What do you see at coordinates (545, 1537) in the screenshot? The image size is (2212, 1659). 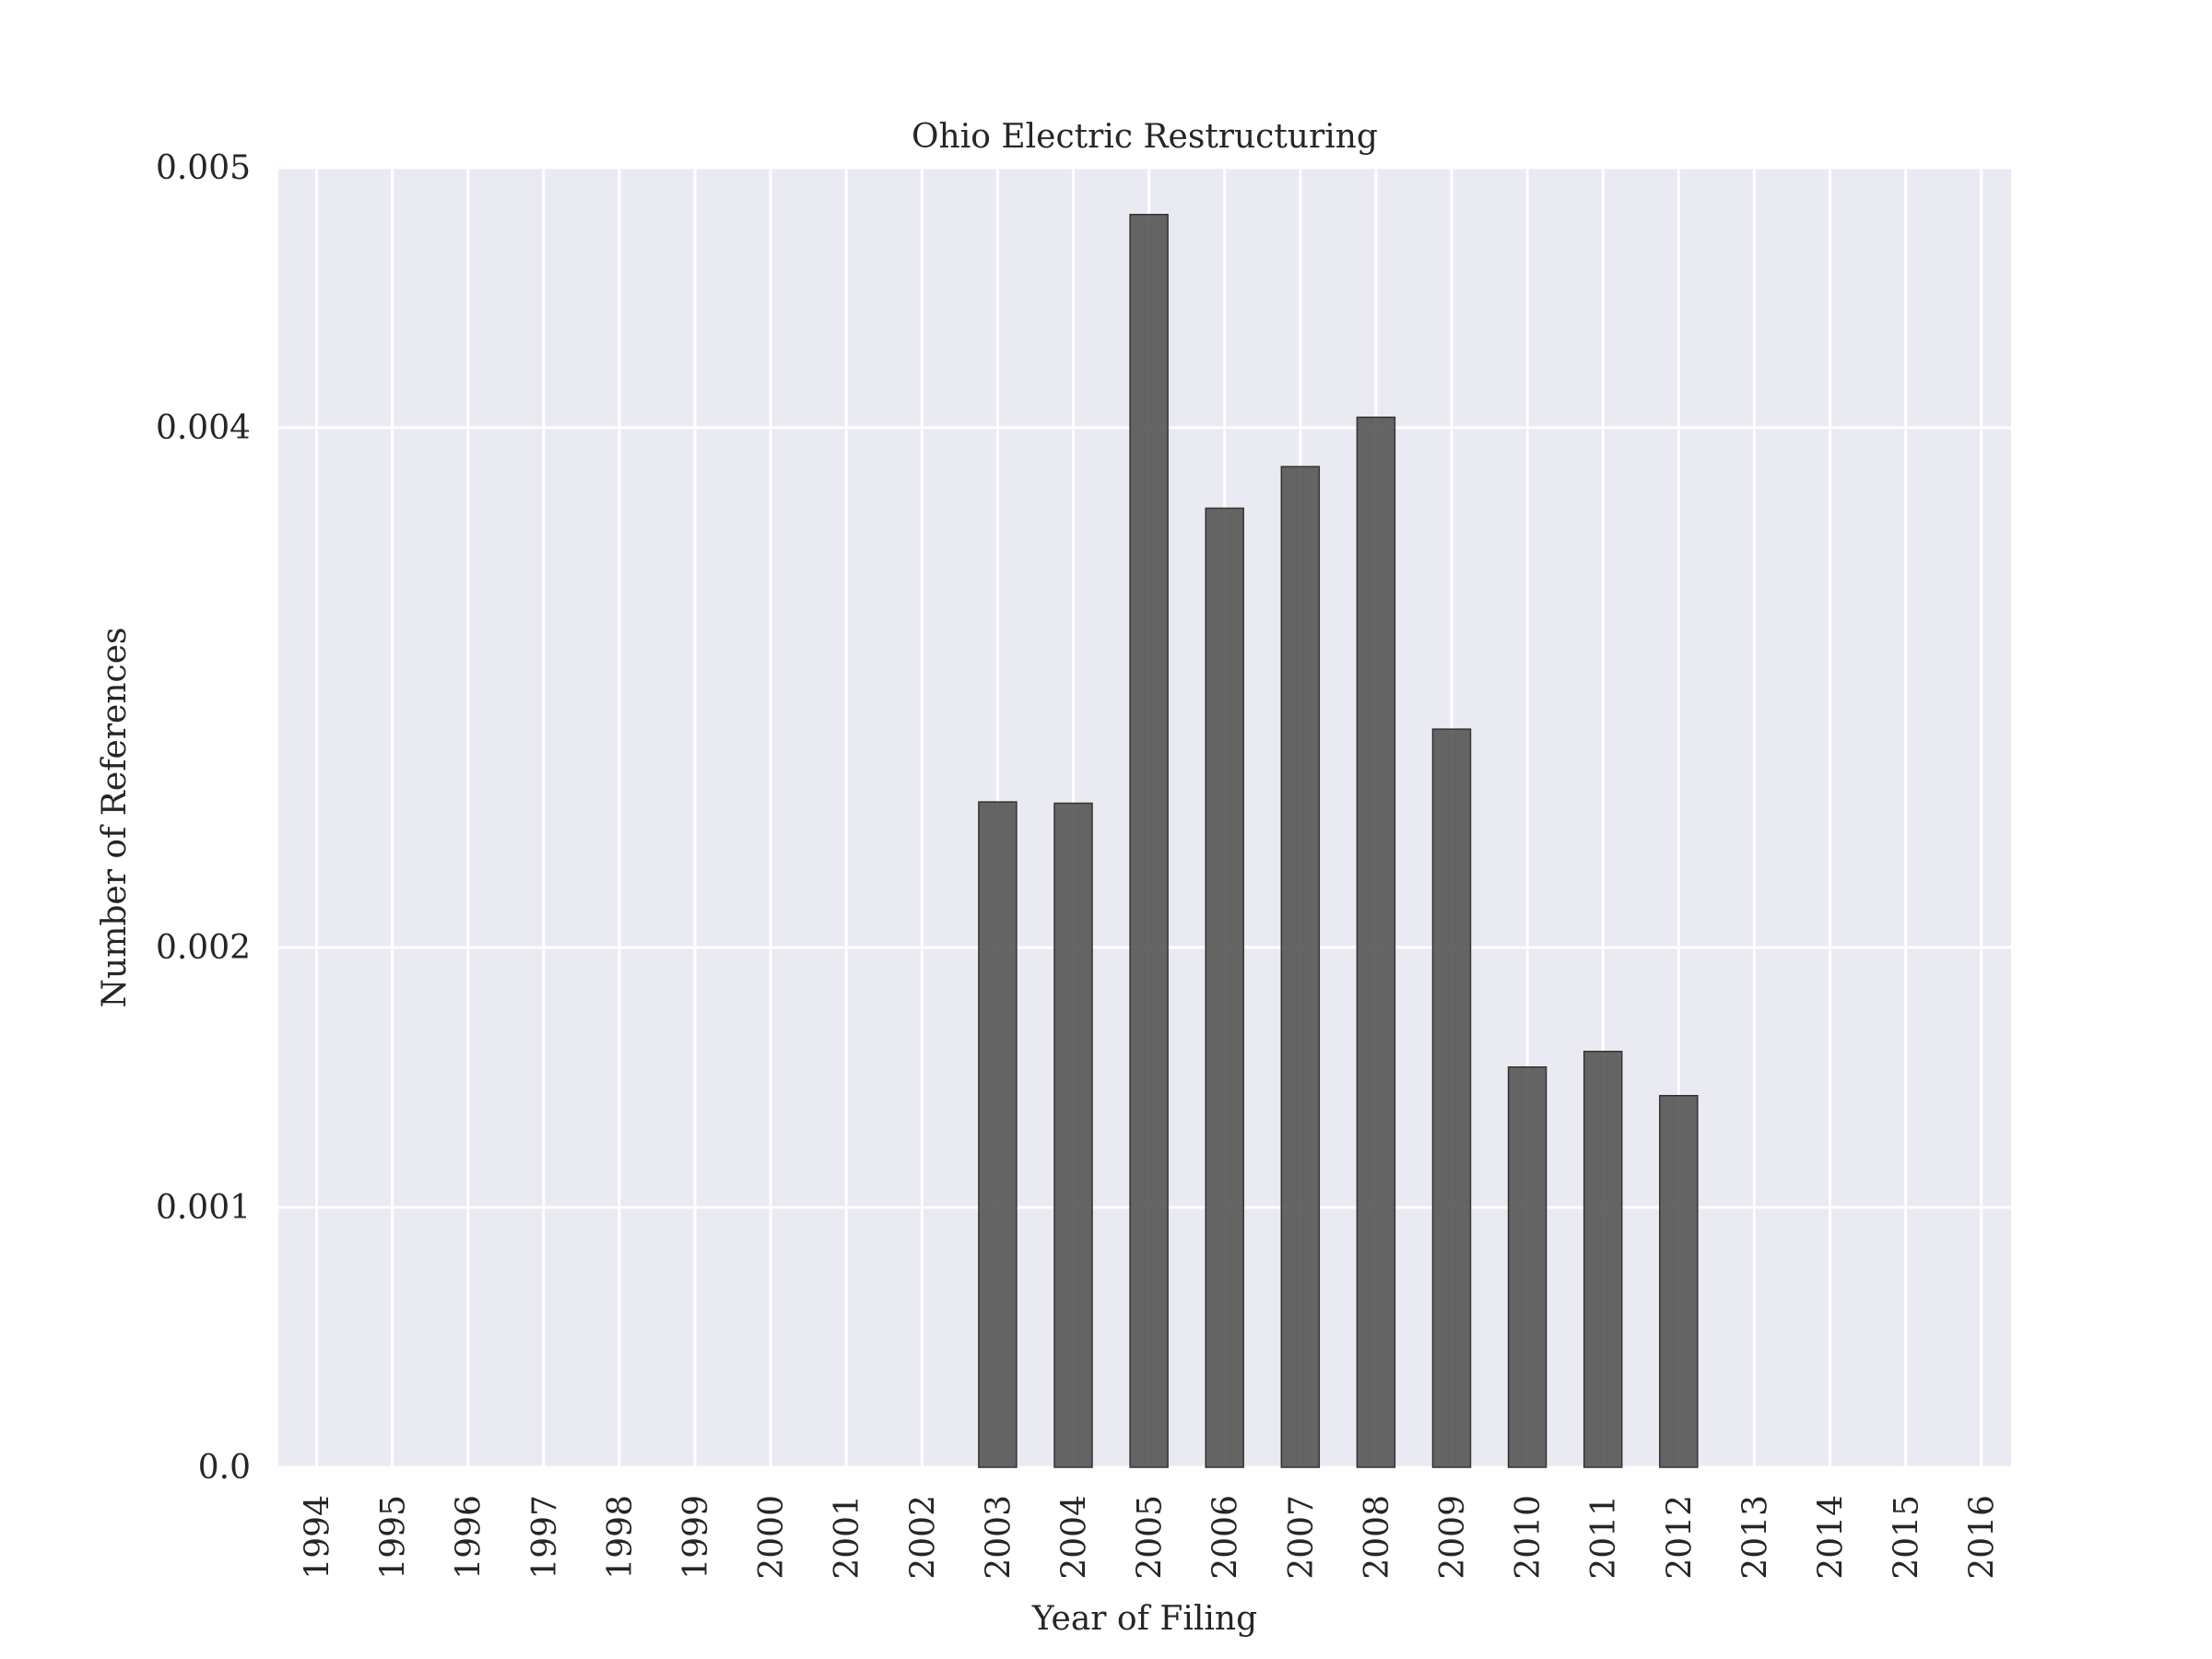 I see `x-tick-label: 1997` at bounding box center [545, 1537].